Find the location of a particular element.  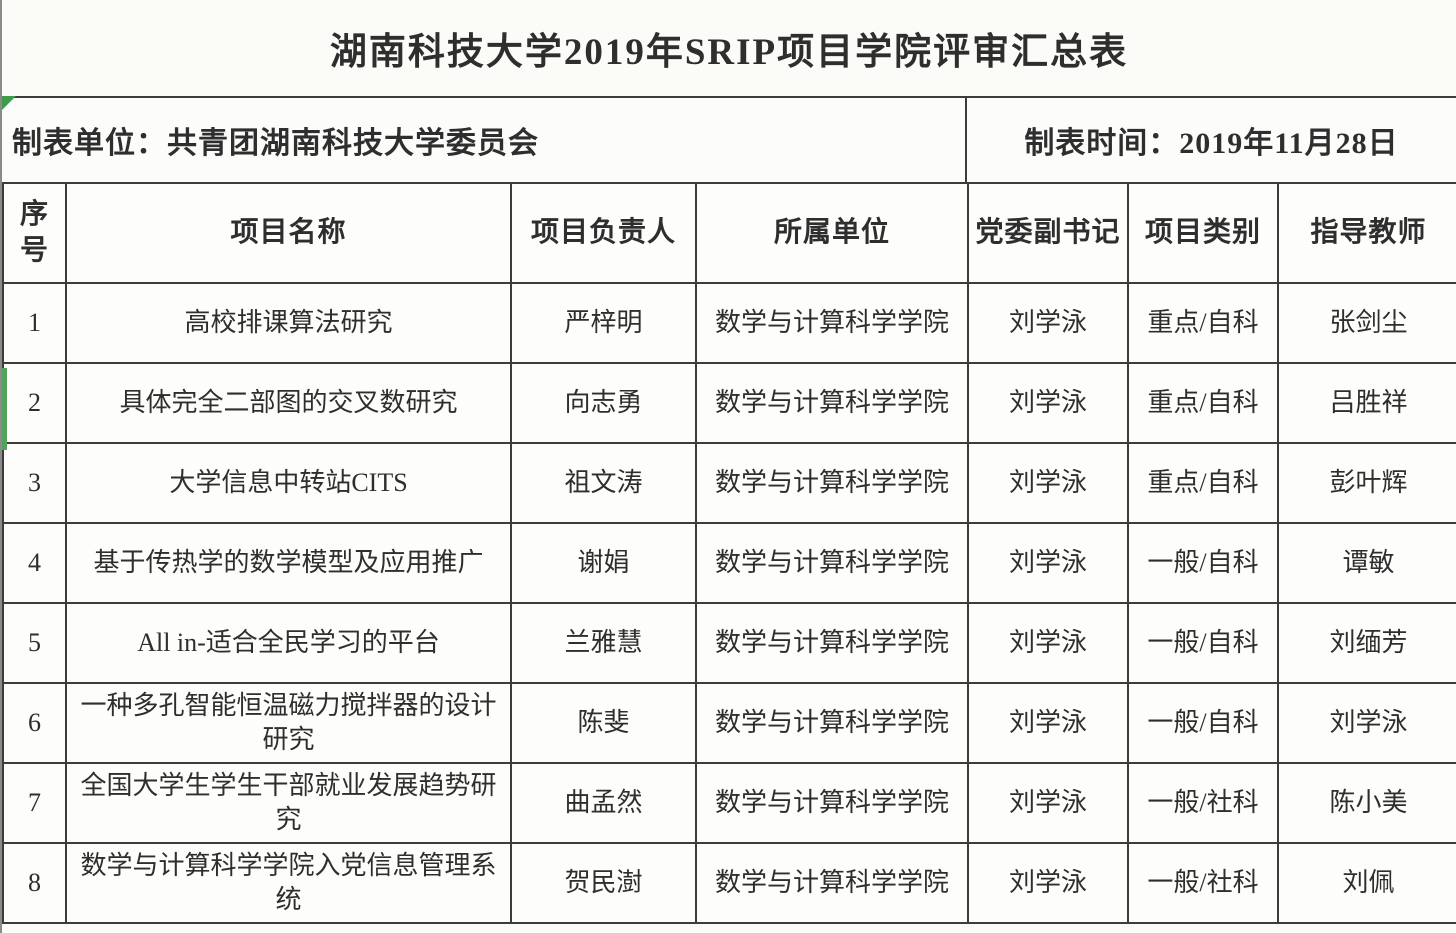

header-secretary: 党委副书记 is located at coordinates (1048, 233).